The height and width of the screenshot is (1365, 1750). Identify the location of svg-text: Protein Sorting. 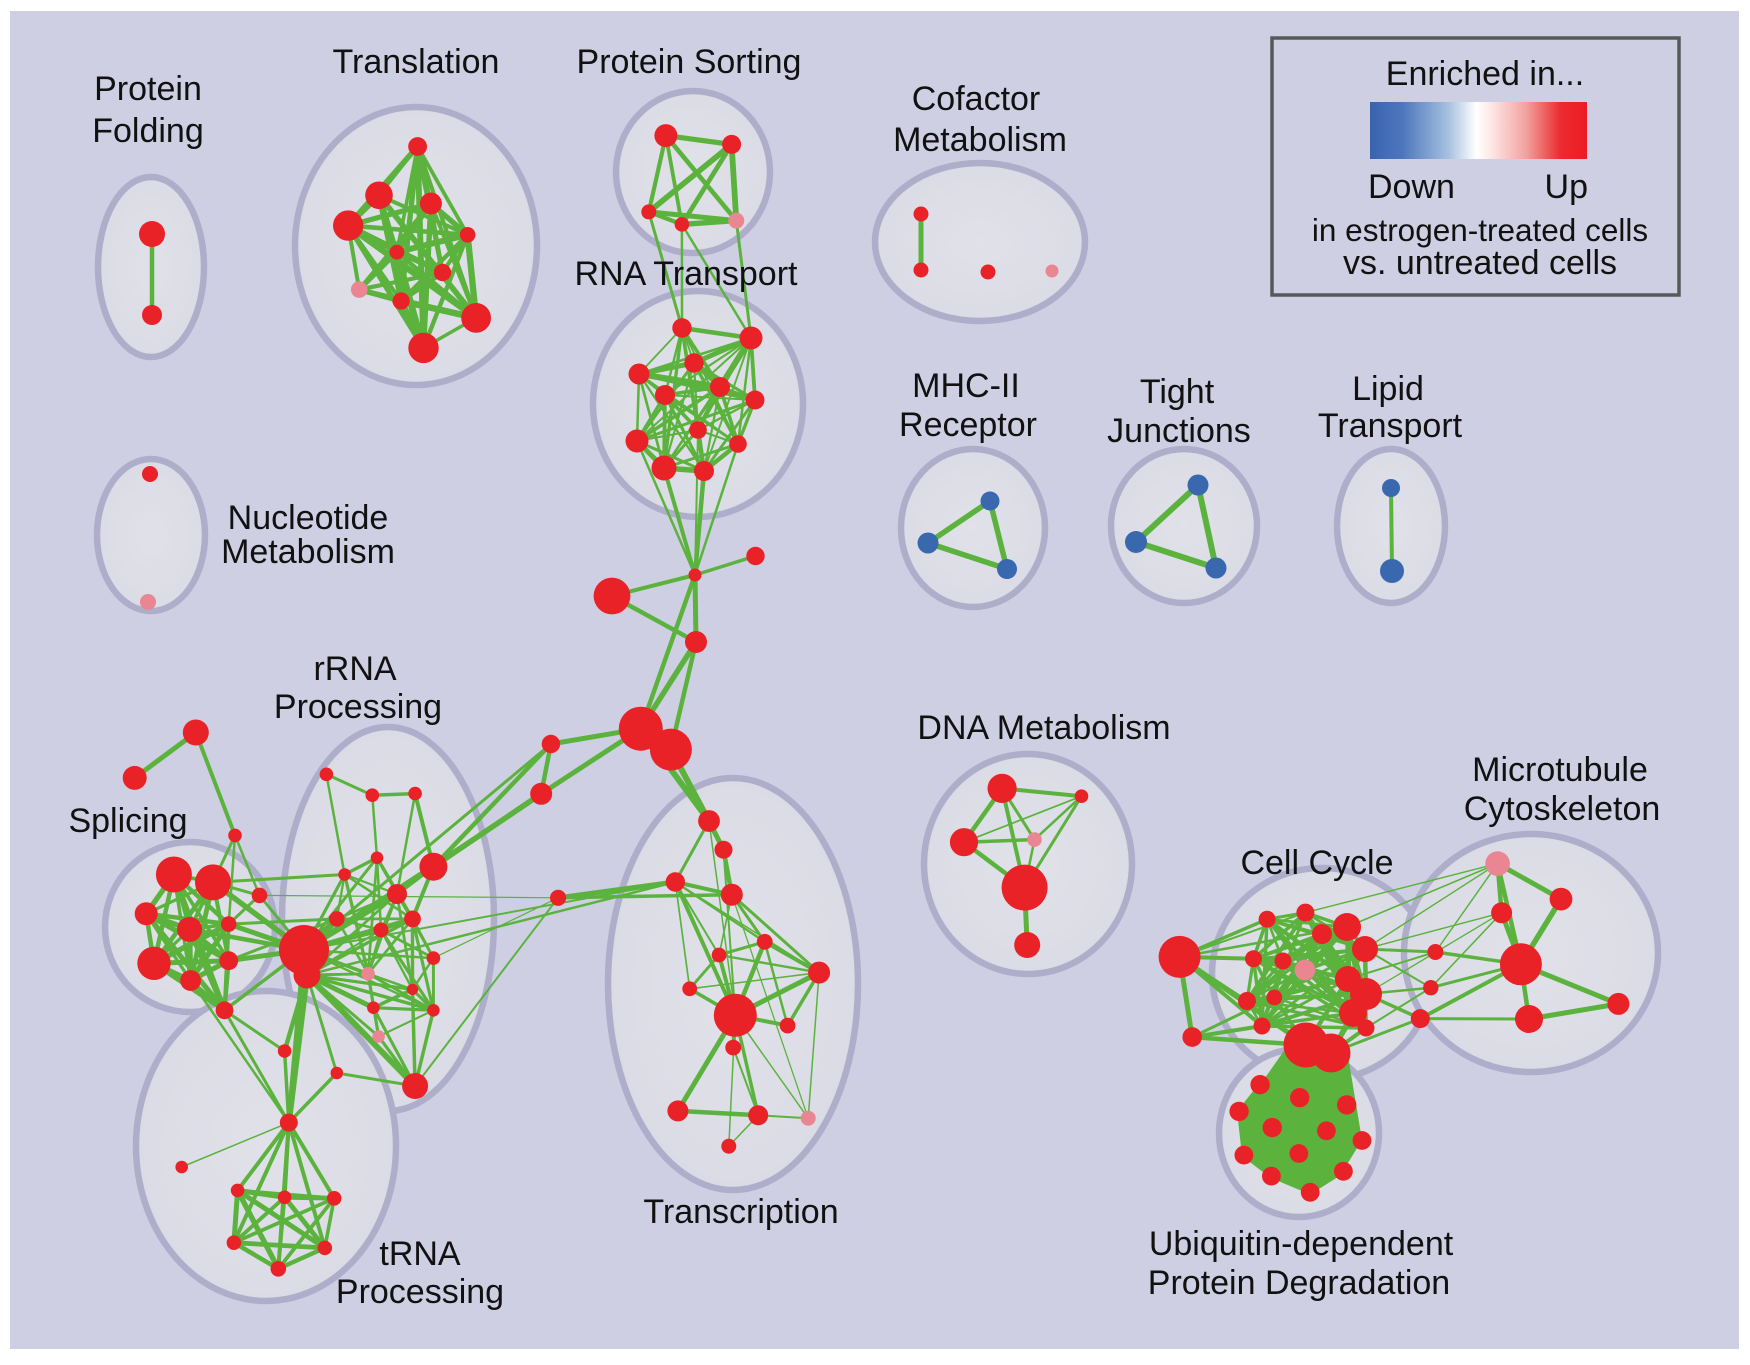
(689, 62).